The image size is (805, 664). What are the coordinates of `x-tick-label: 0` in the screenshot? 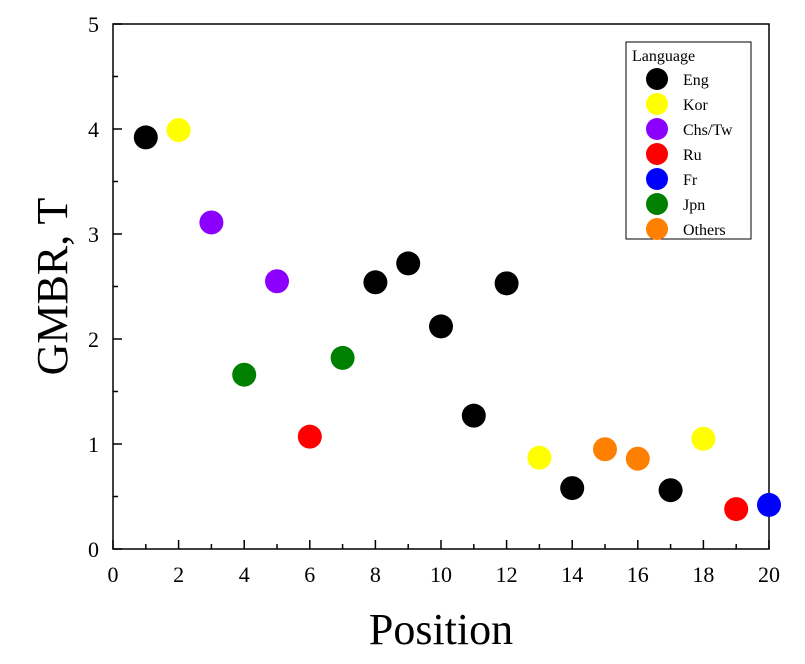 It's located at (113, 574).